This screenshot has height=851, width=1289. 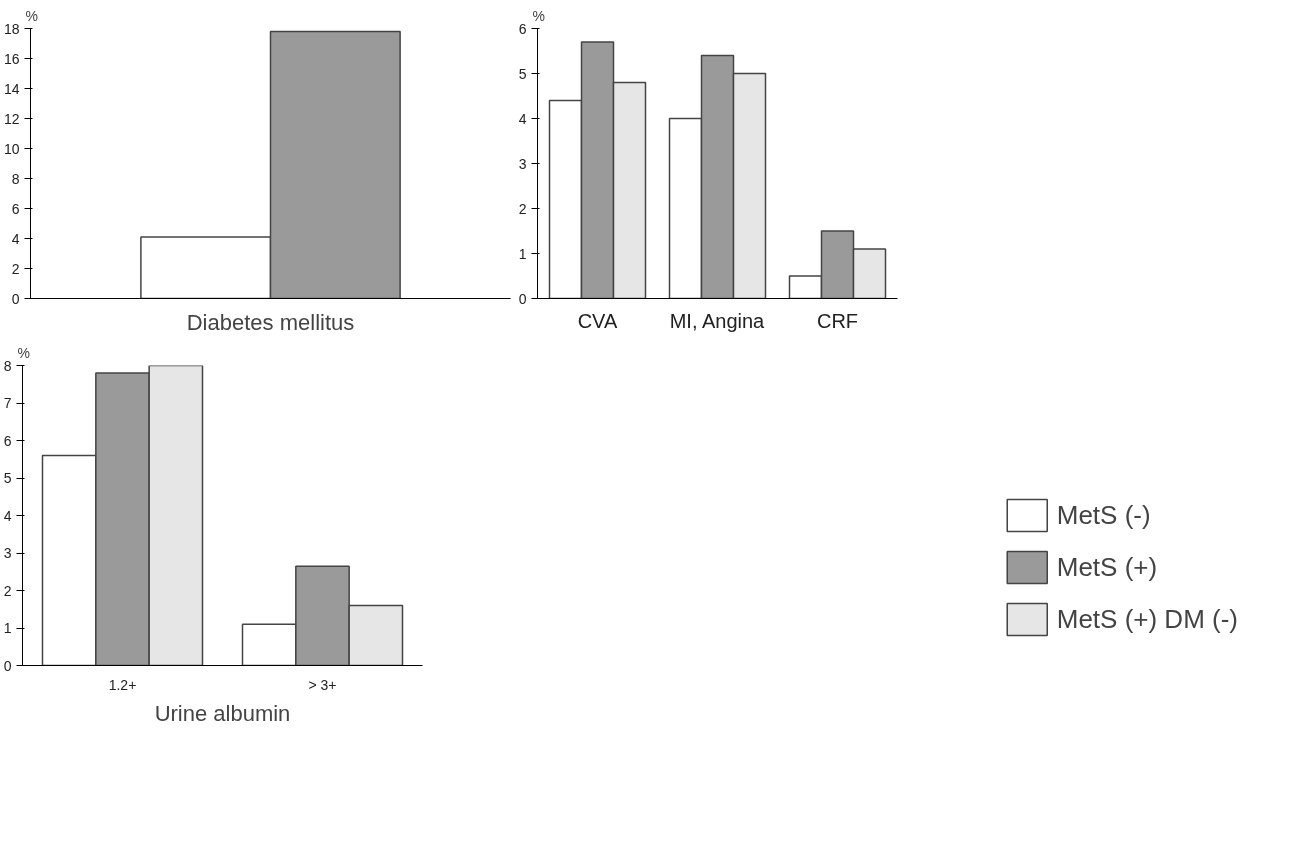 I want to click on y-tick-label: 7, so click(x=7, y=403).